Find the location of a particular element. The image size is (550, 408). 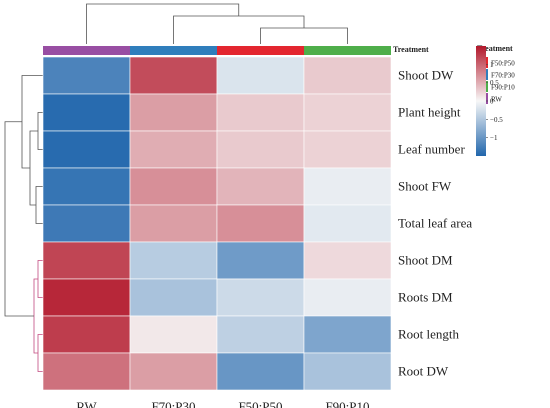

column-label: RW is located at coordinates (86, 403).